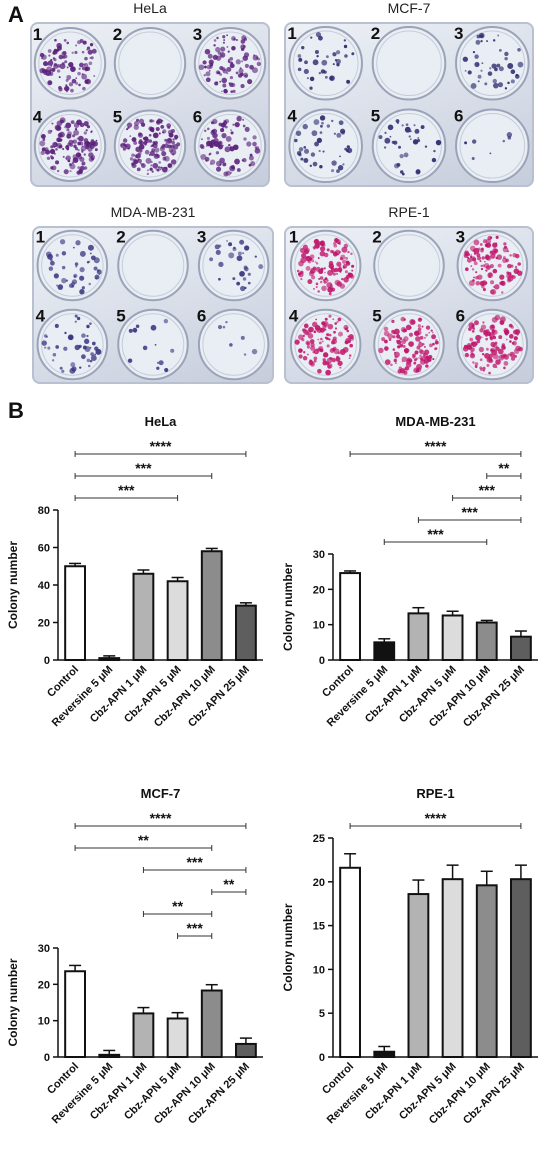 The width and height of the screenshot is (550, 1165). What do you see at coordinates (460, 697) in the screenshot?
I see `x-tick-label: Cbz-APN 10 μM` at bounding box center [460, 697].